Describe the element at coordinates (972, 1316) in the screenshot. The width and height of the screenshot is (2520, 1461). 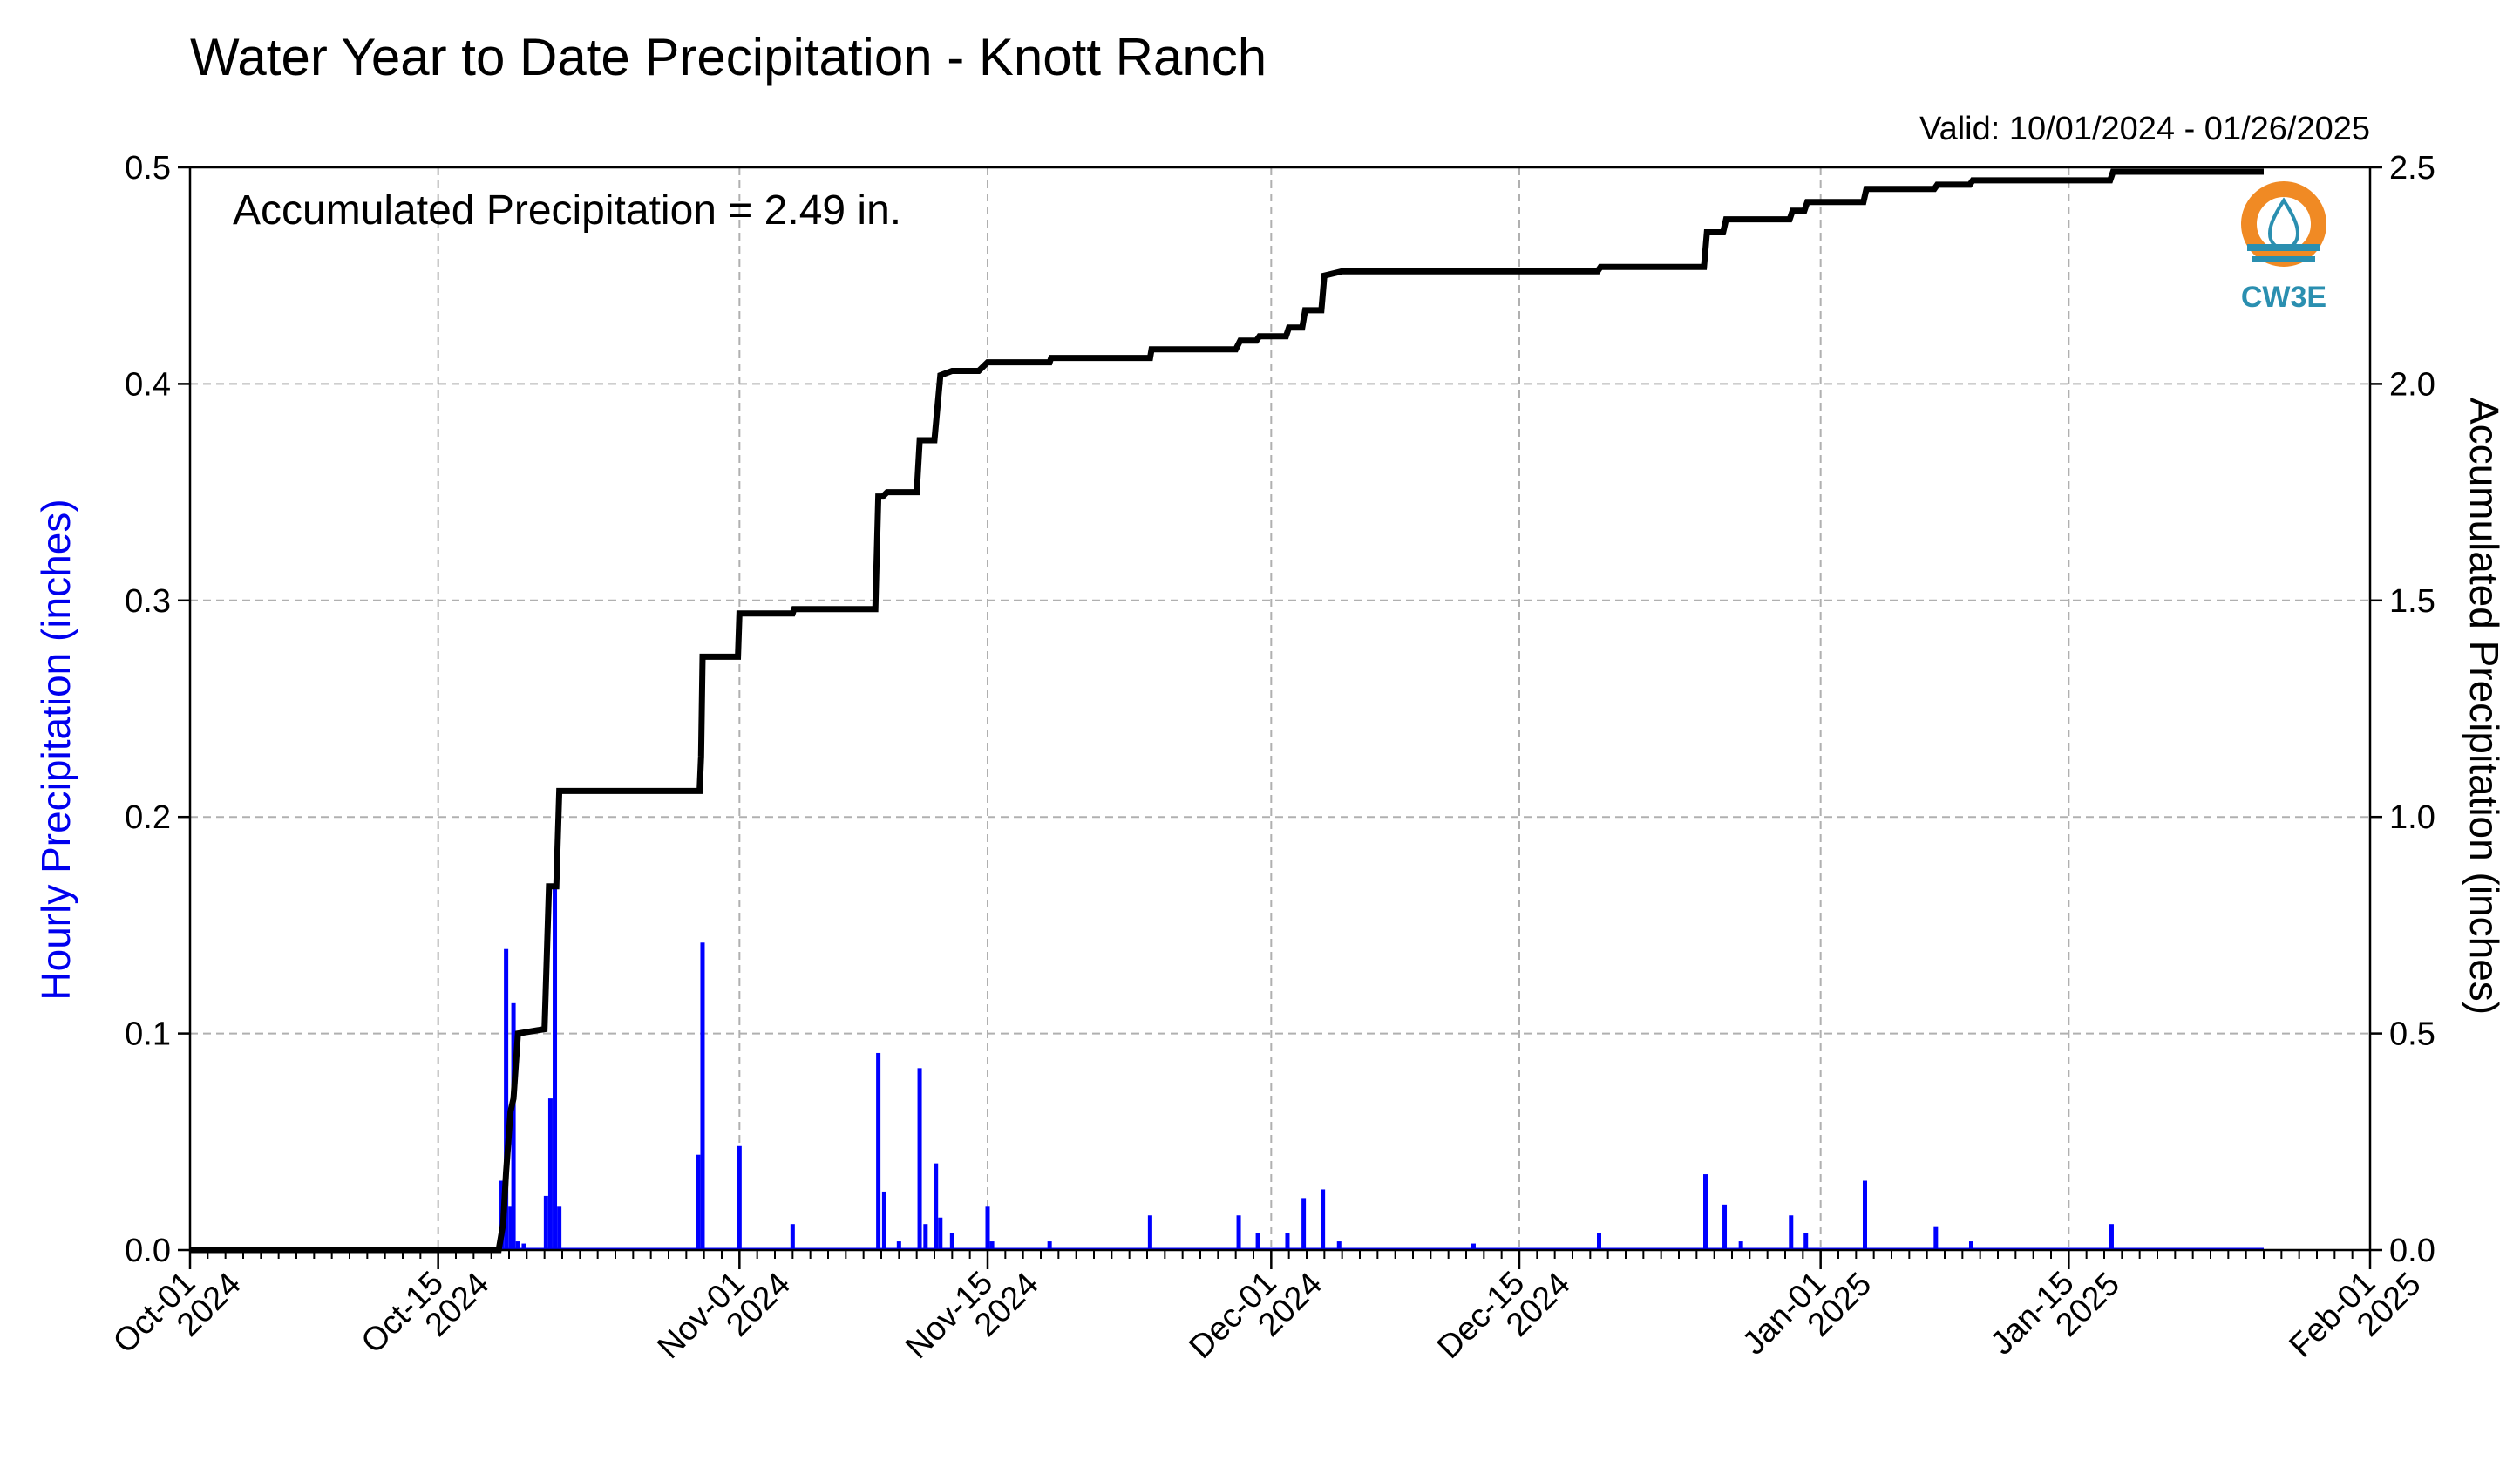
I see `x-axis-tick-label: Nov-152024` at that location.